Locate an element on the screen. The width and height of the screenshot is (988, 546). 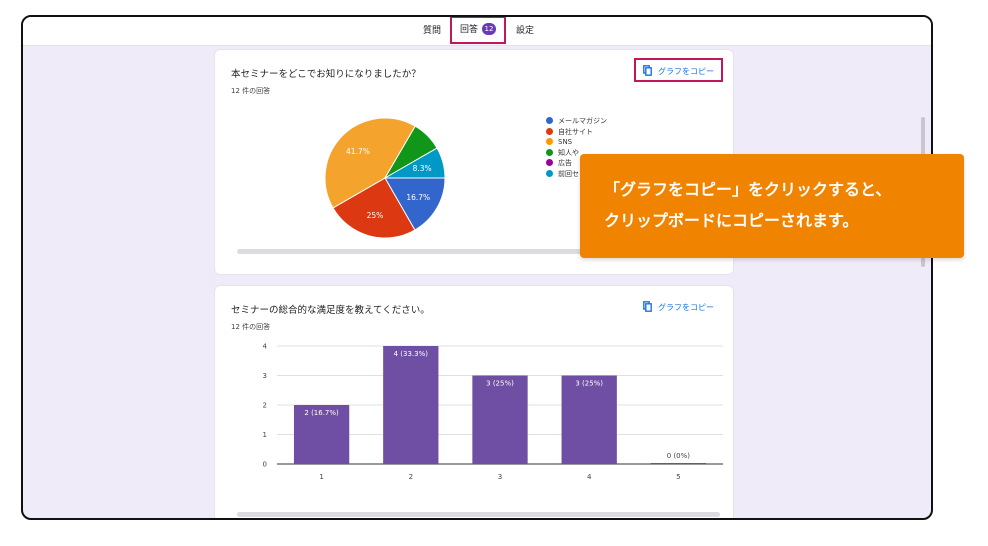
x-tick-label: 2 is located at coordinates (411, 477).